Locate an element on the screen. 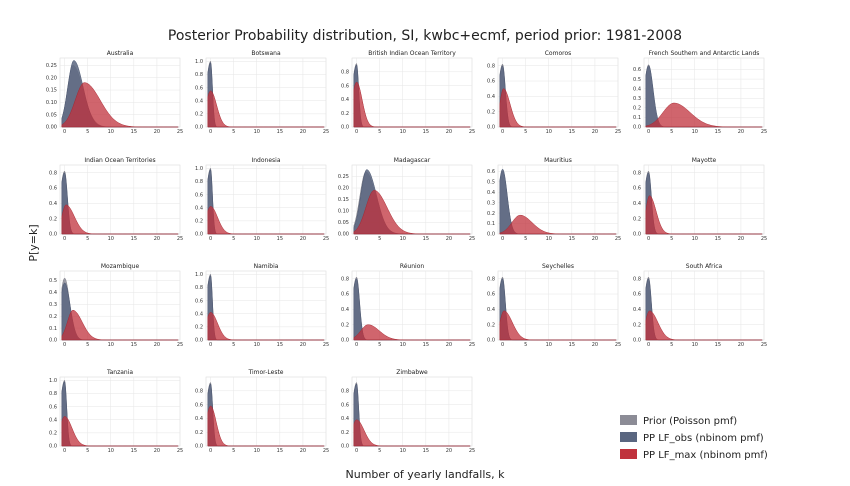 This screenshot has height=486, width=850. y-tick-label: 0.5 is located at coordinates (53, 281).